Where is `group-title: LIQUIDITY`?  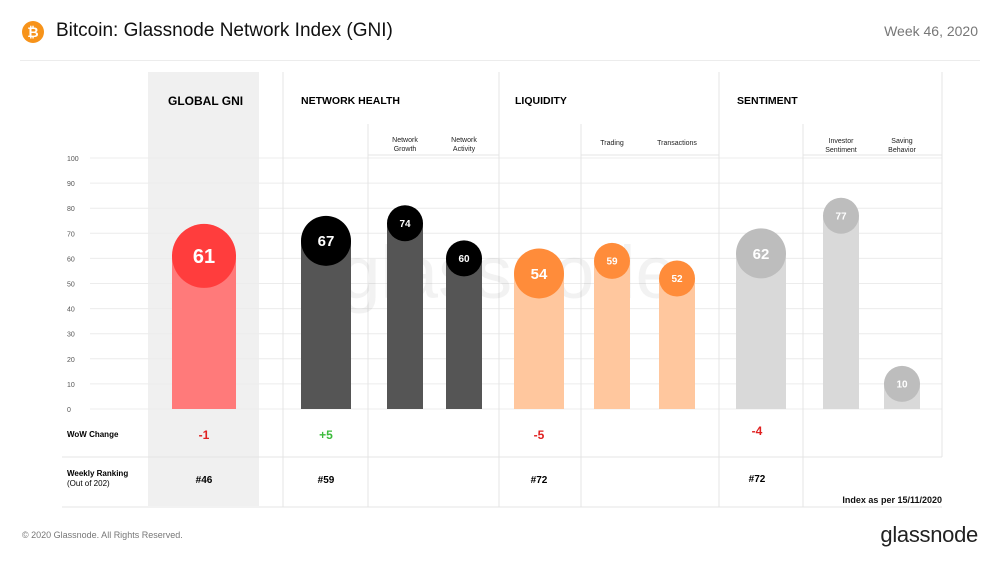
group-title: LIQUIDITY is located at coordinates (541, 101).